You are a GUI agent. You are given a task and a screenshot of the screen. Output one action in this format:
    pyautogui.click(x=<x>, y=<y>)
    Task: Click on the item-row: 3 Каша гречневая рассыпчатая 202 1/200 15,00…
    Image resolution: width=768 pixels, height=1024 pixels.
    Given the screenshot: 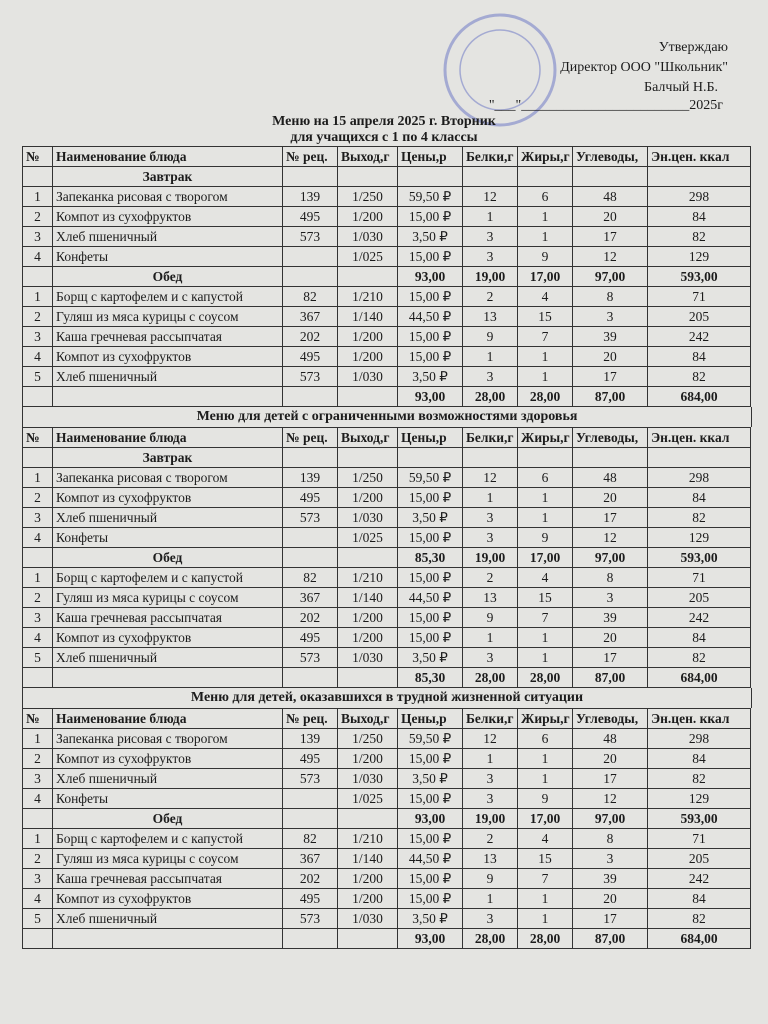 What is the action you would take?
    pyautogui.click(x=386, y=336)
    